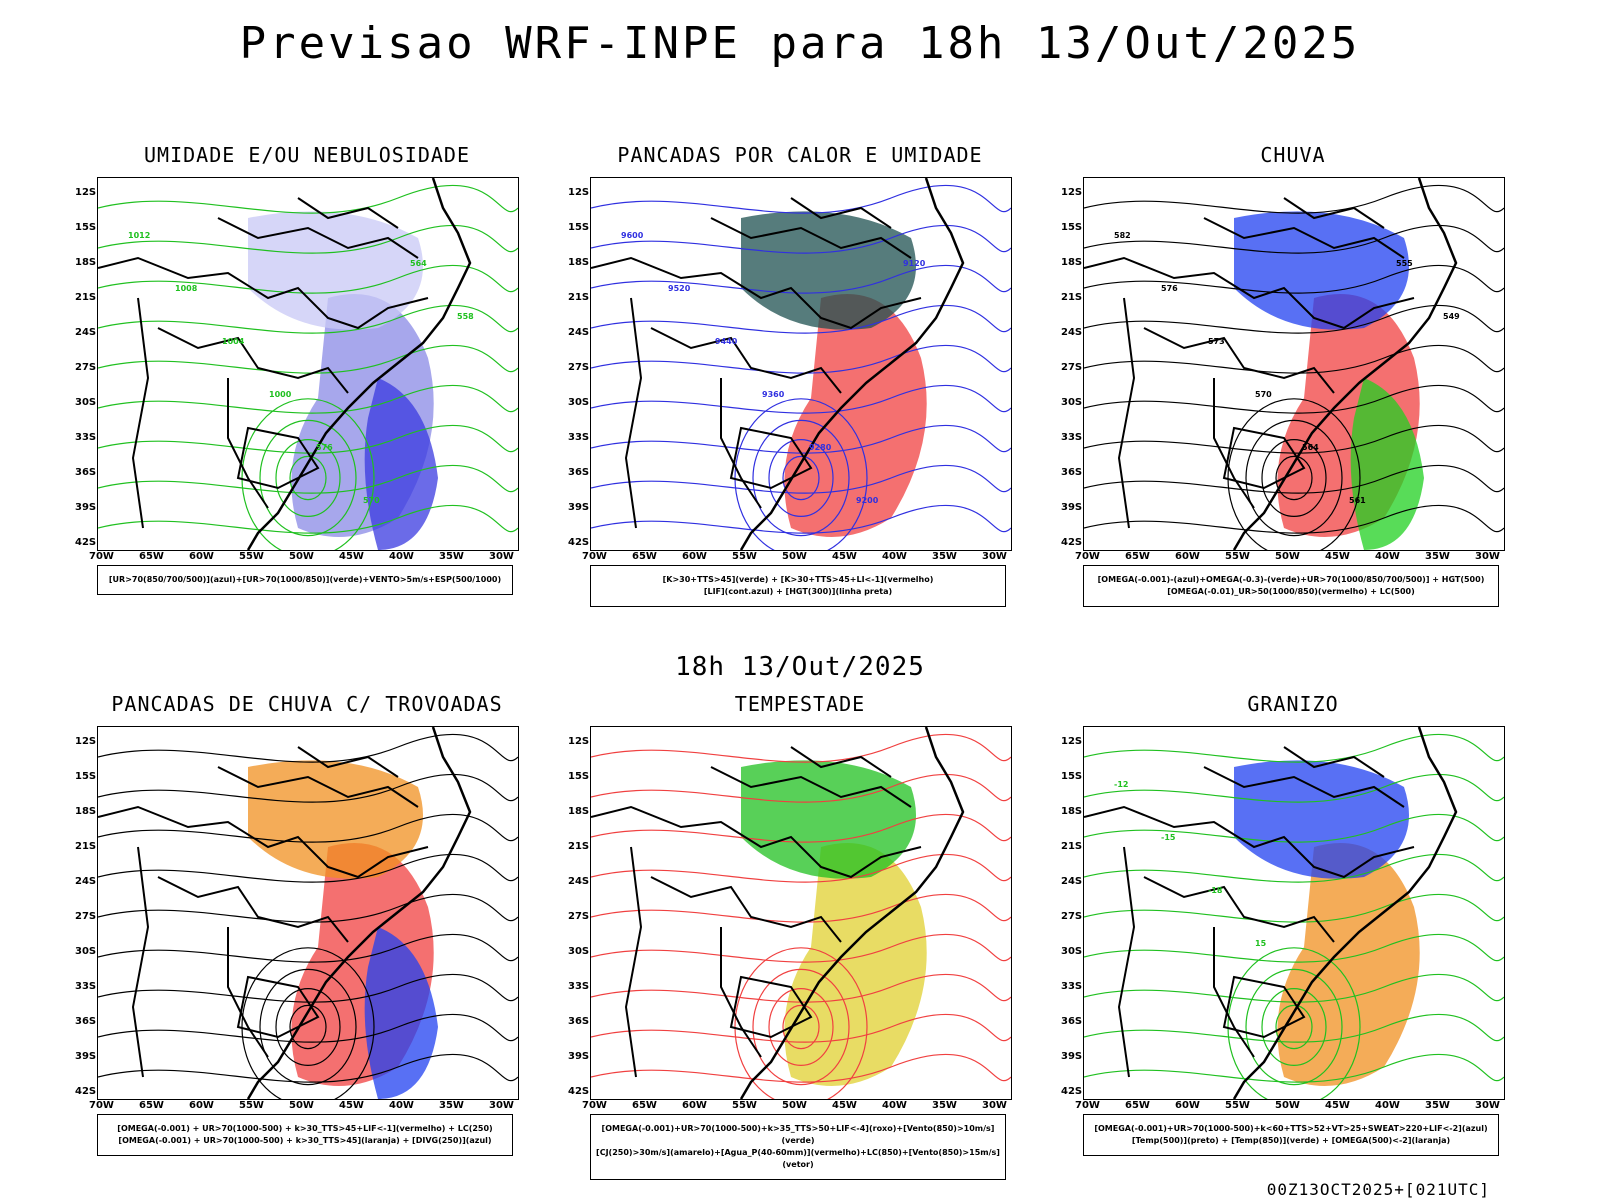  What do you see at coordinates (579, 1056) in the screenshot?
I see `lat-tick-label: 39S` at bounding box center [579, 1056].